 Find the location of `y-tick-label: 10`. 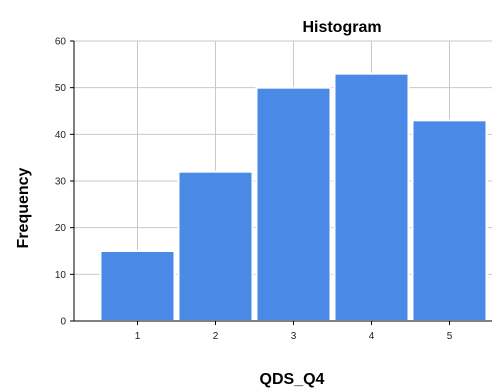

y-tick-label: 10 is located at coordinates (61, 275).